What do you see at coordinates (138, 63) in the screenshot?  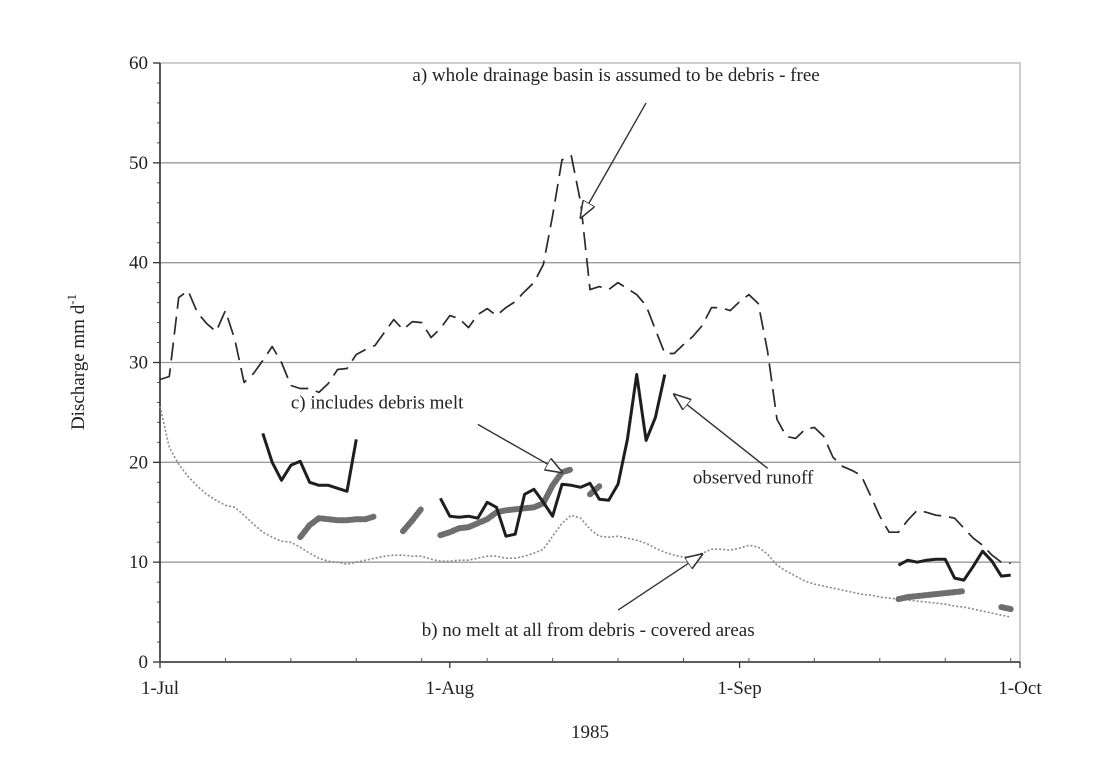 I see `y-tick-label-60: 60` at bounding box center [138, 63].